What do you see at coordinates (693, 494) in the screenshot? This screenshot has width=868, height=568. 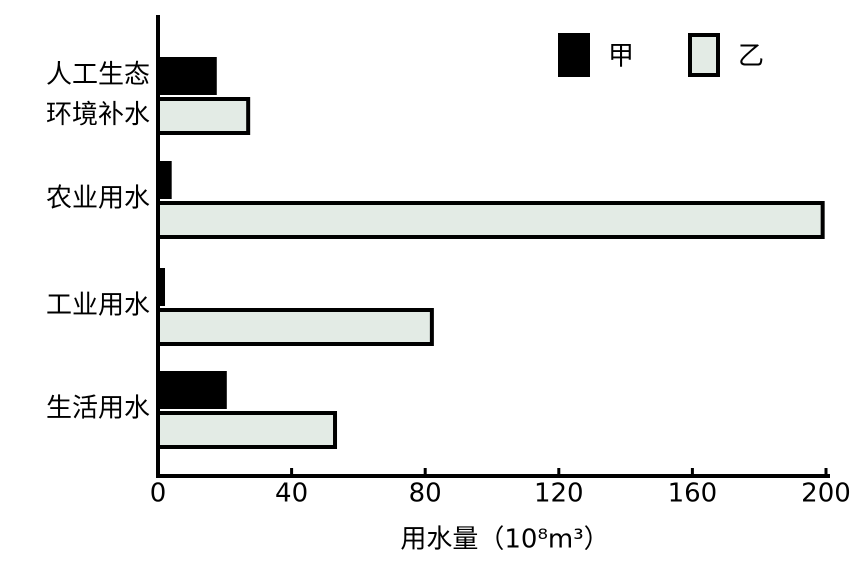 I see `x-tick-label: 160` at bounding box center [693, 494].